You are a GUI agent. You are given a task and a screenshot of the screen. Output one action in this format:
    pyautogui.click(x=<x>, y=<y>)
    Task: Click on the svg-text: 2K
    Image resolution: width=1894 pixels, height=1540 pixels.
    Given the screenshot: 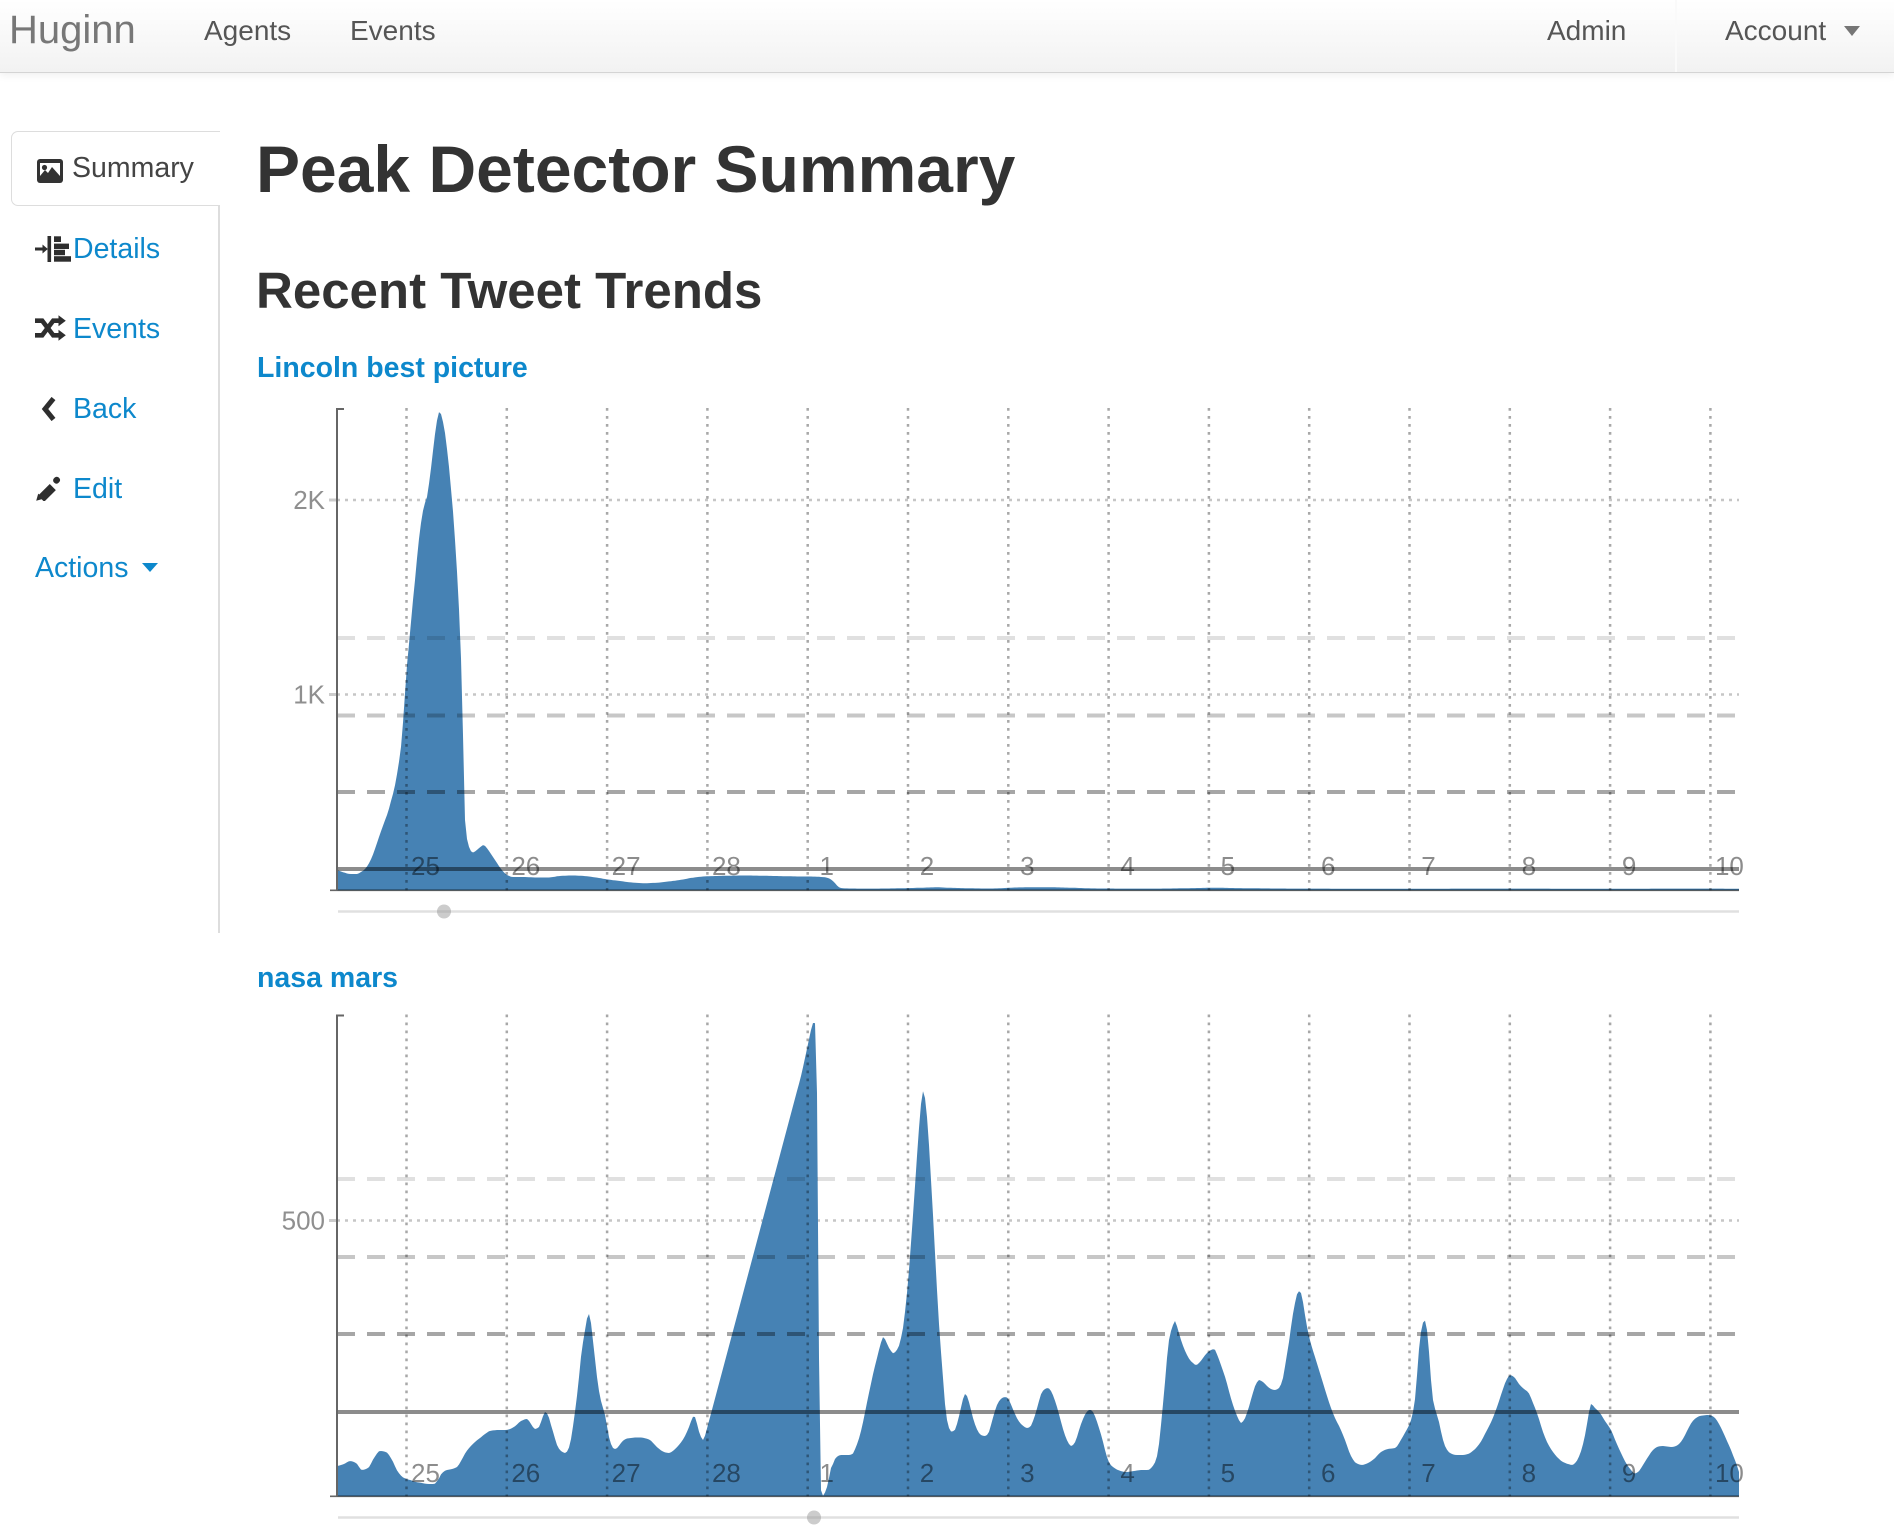 What is the action you would take?
    pyautogui.click(x=309, y=500)
    